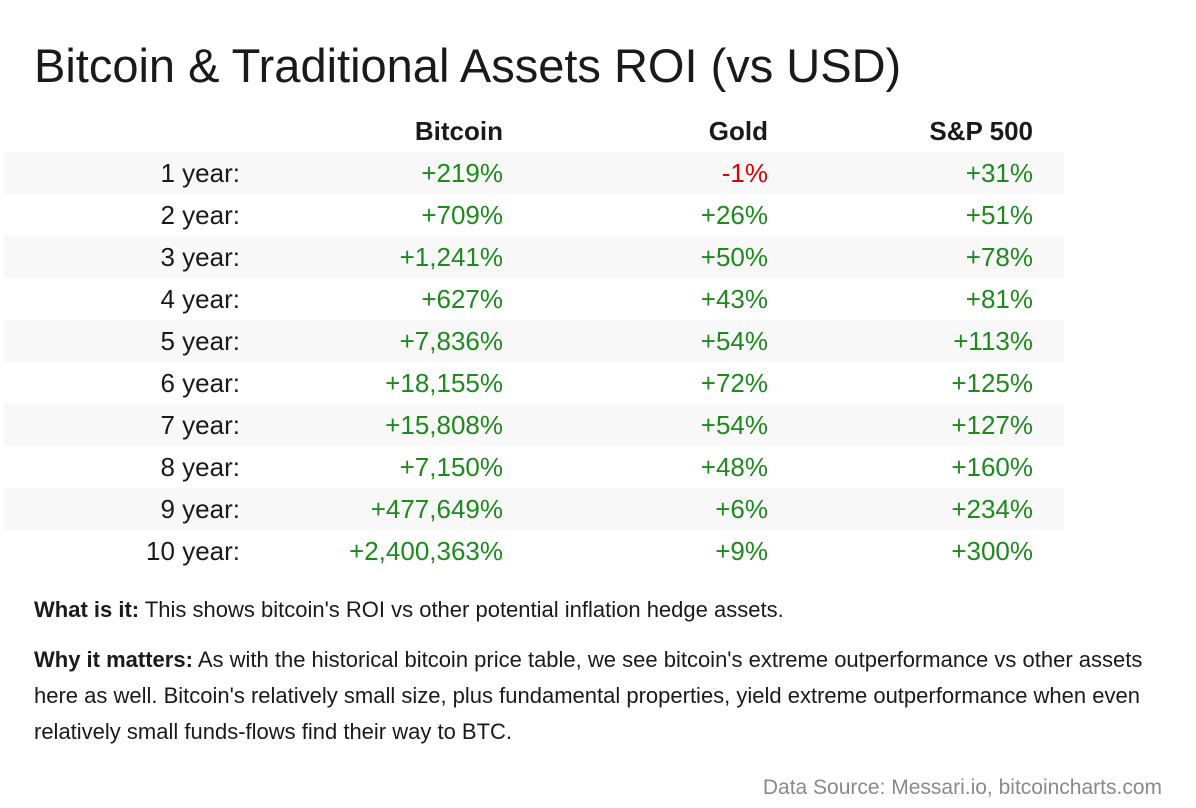  I want to click on bitcoin-roi-cell: +7,150%, so click(371, 467).